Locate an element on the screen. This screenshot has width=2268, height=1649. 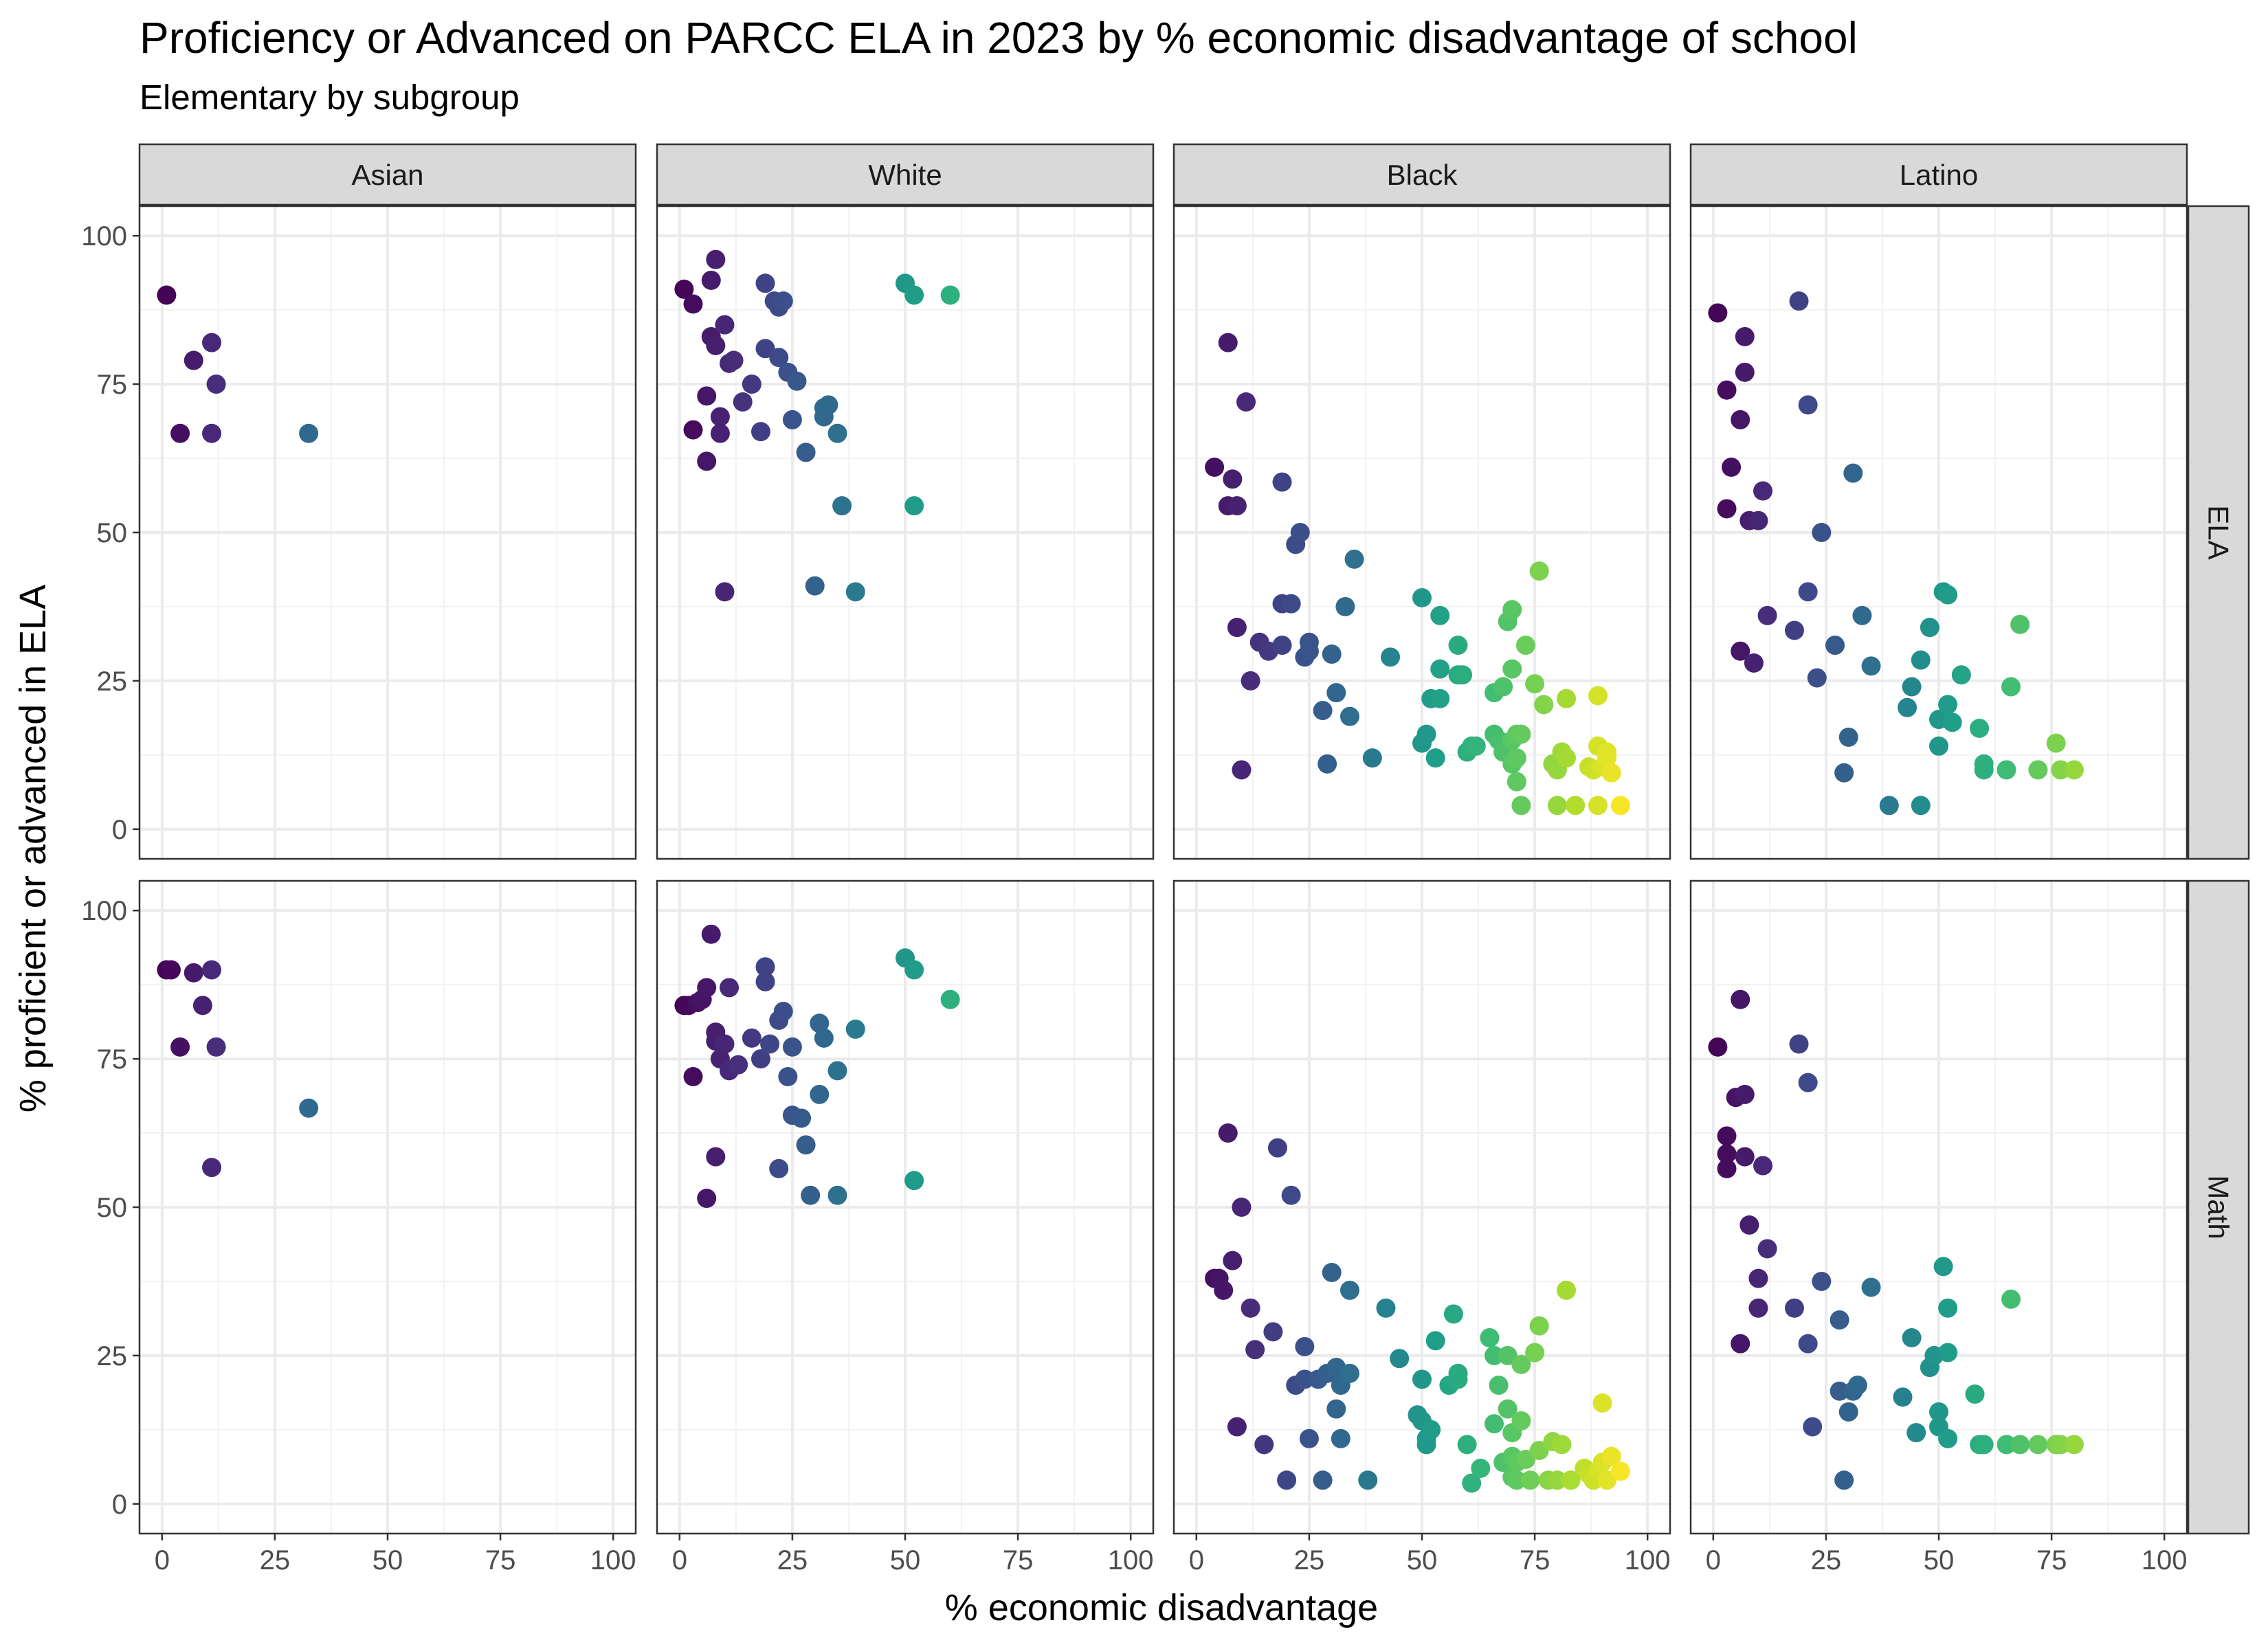
x-tick-label: 75 is located at coordinates (500, 1560).